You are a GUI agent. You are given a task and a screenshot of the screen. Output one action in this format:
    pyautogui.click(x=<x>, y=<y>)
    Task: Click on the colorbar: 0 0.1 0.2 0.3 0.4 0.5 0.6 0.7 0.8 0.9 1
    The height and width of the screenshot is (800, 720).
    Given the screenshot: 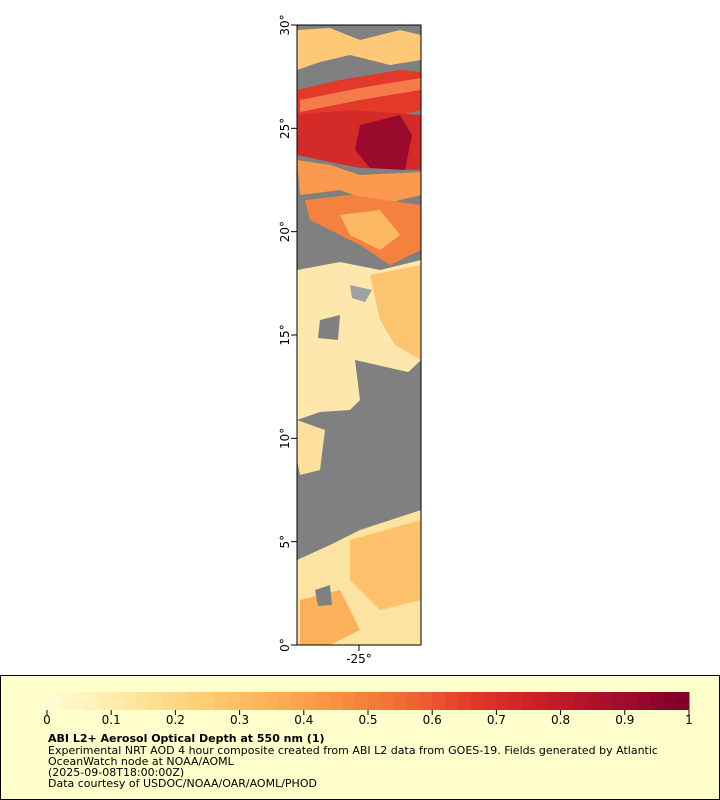 What is the action you would take?
    pyautogui.click(x=368, y=709)
    